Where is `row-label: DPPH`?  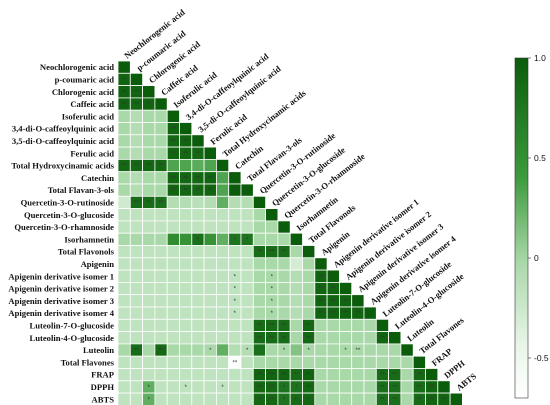 row-label: DPPH is located at coordinates (103, 387).